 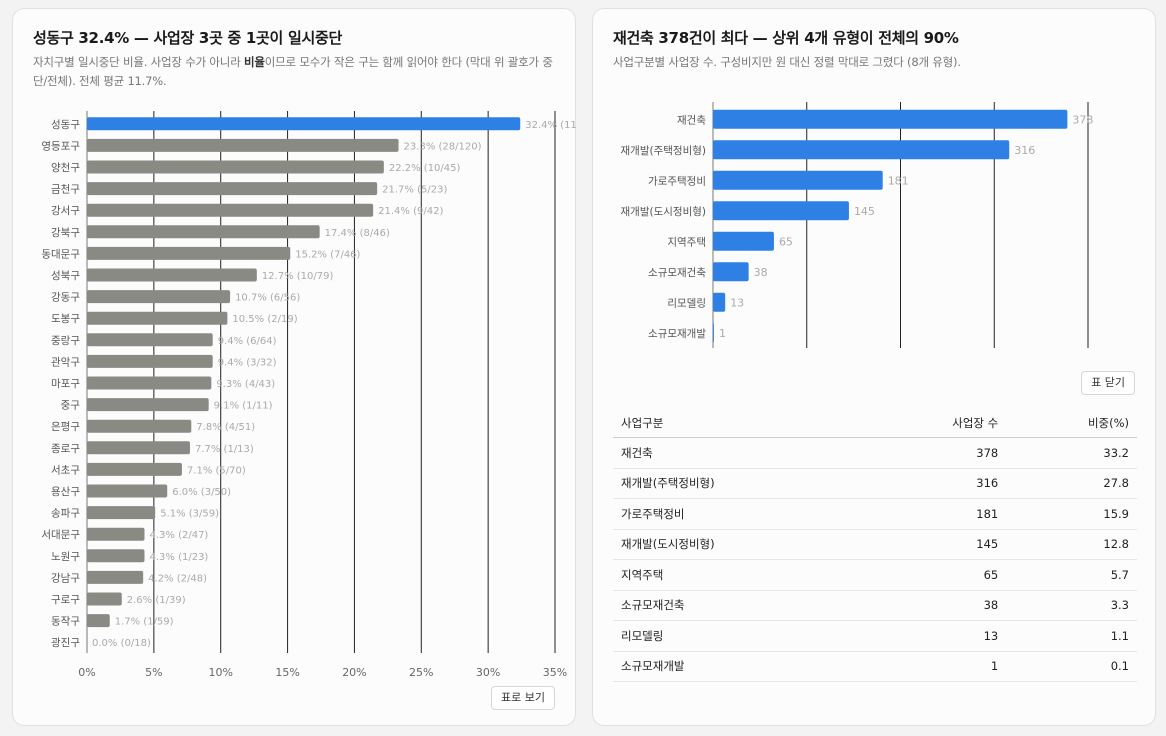 I want to click on value-label: 4.3% (2/47), so click(x=178, y=535).